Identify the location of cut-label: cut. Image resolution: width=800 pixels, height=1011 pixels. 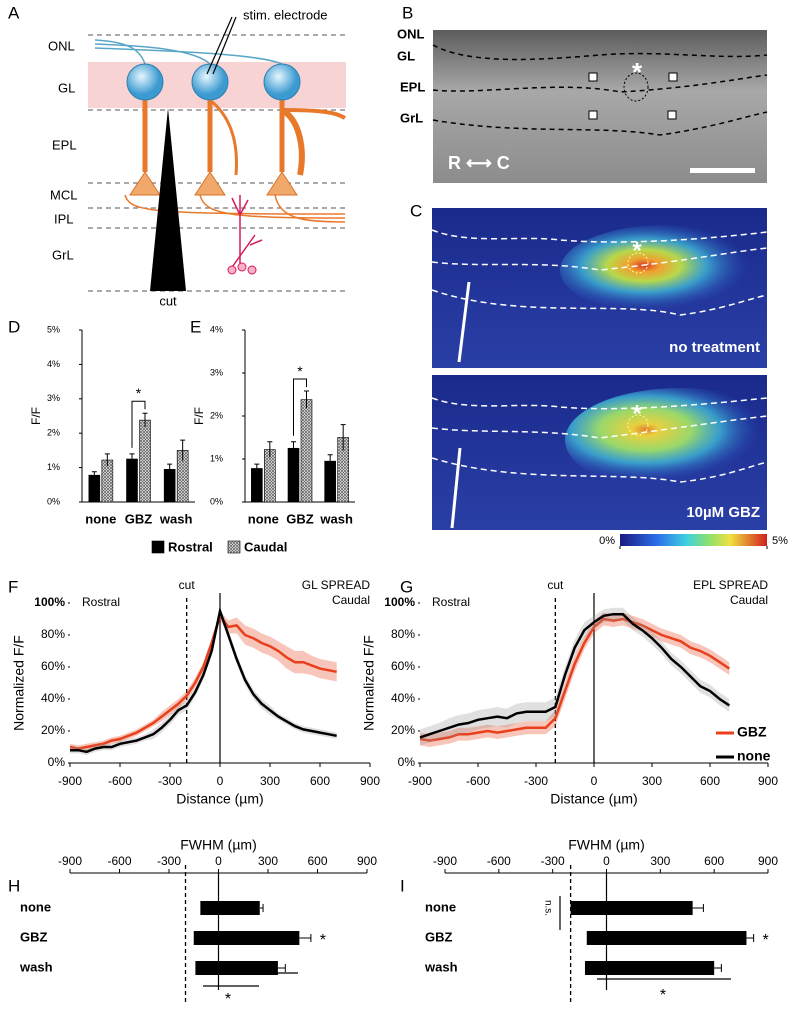
(168, 300).